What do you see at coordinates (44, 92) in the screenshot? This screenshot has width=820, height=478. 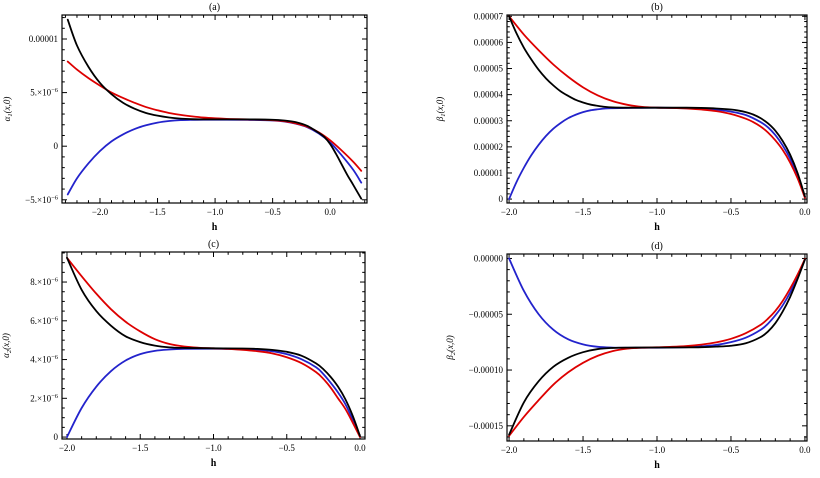 I see `y-tick-label: 5.×10−6` at bounding box center [44, 92].